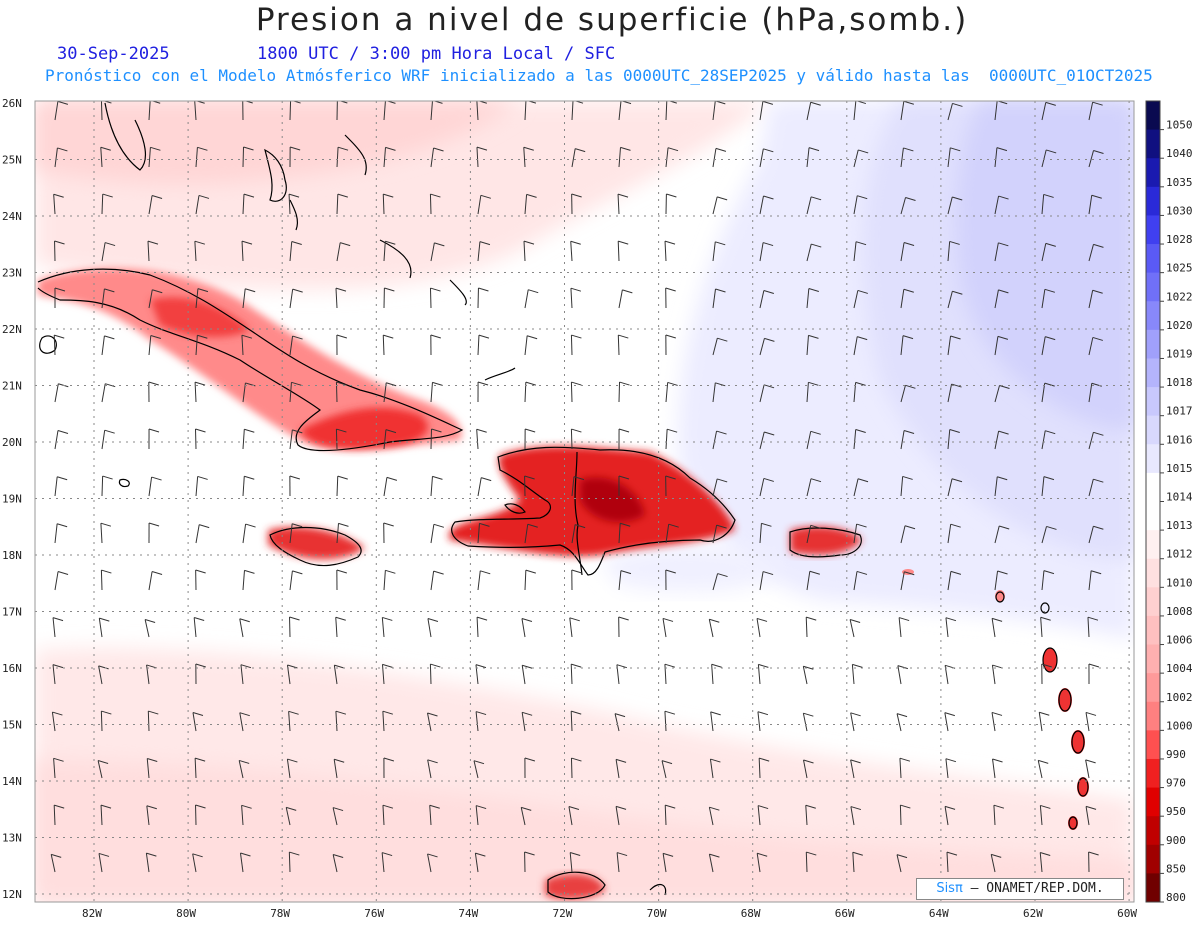 Image resolution: width=1200 pixels, height=927 pixels. Describe the element at coordinates (1179, 640) in the screenshot. I see `colorbar-label: 1006` at that location.